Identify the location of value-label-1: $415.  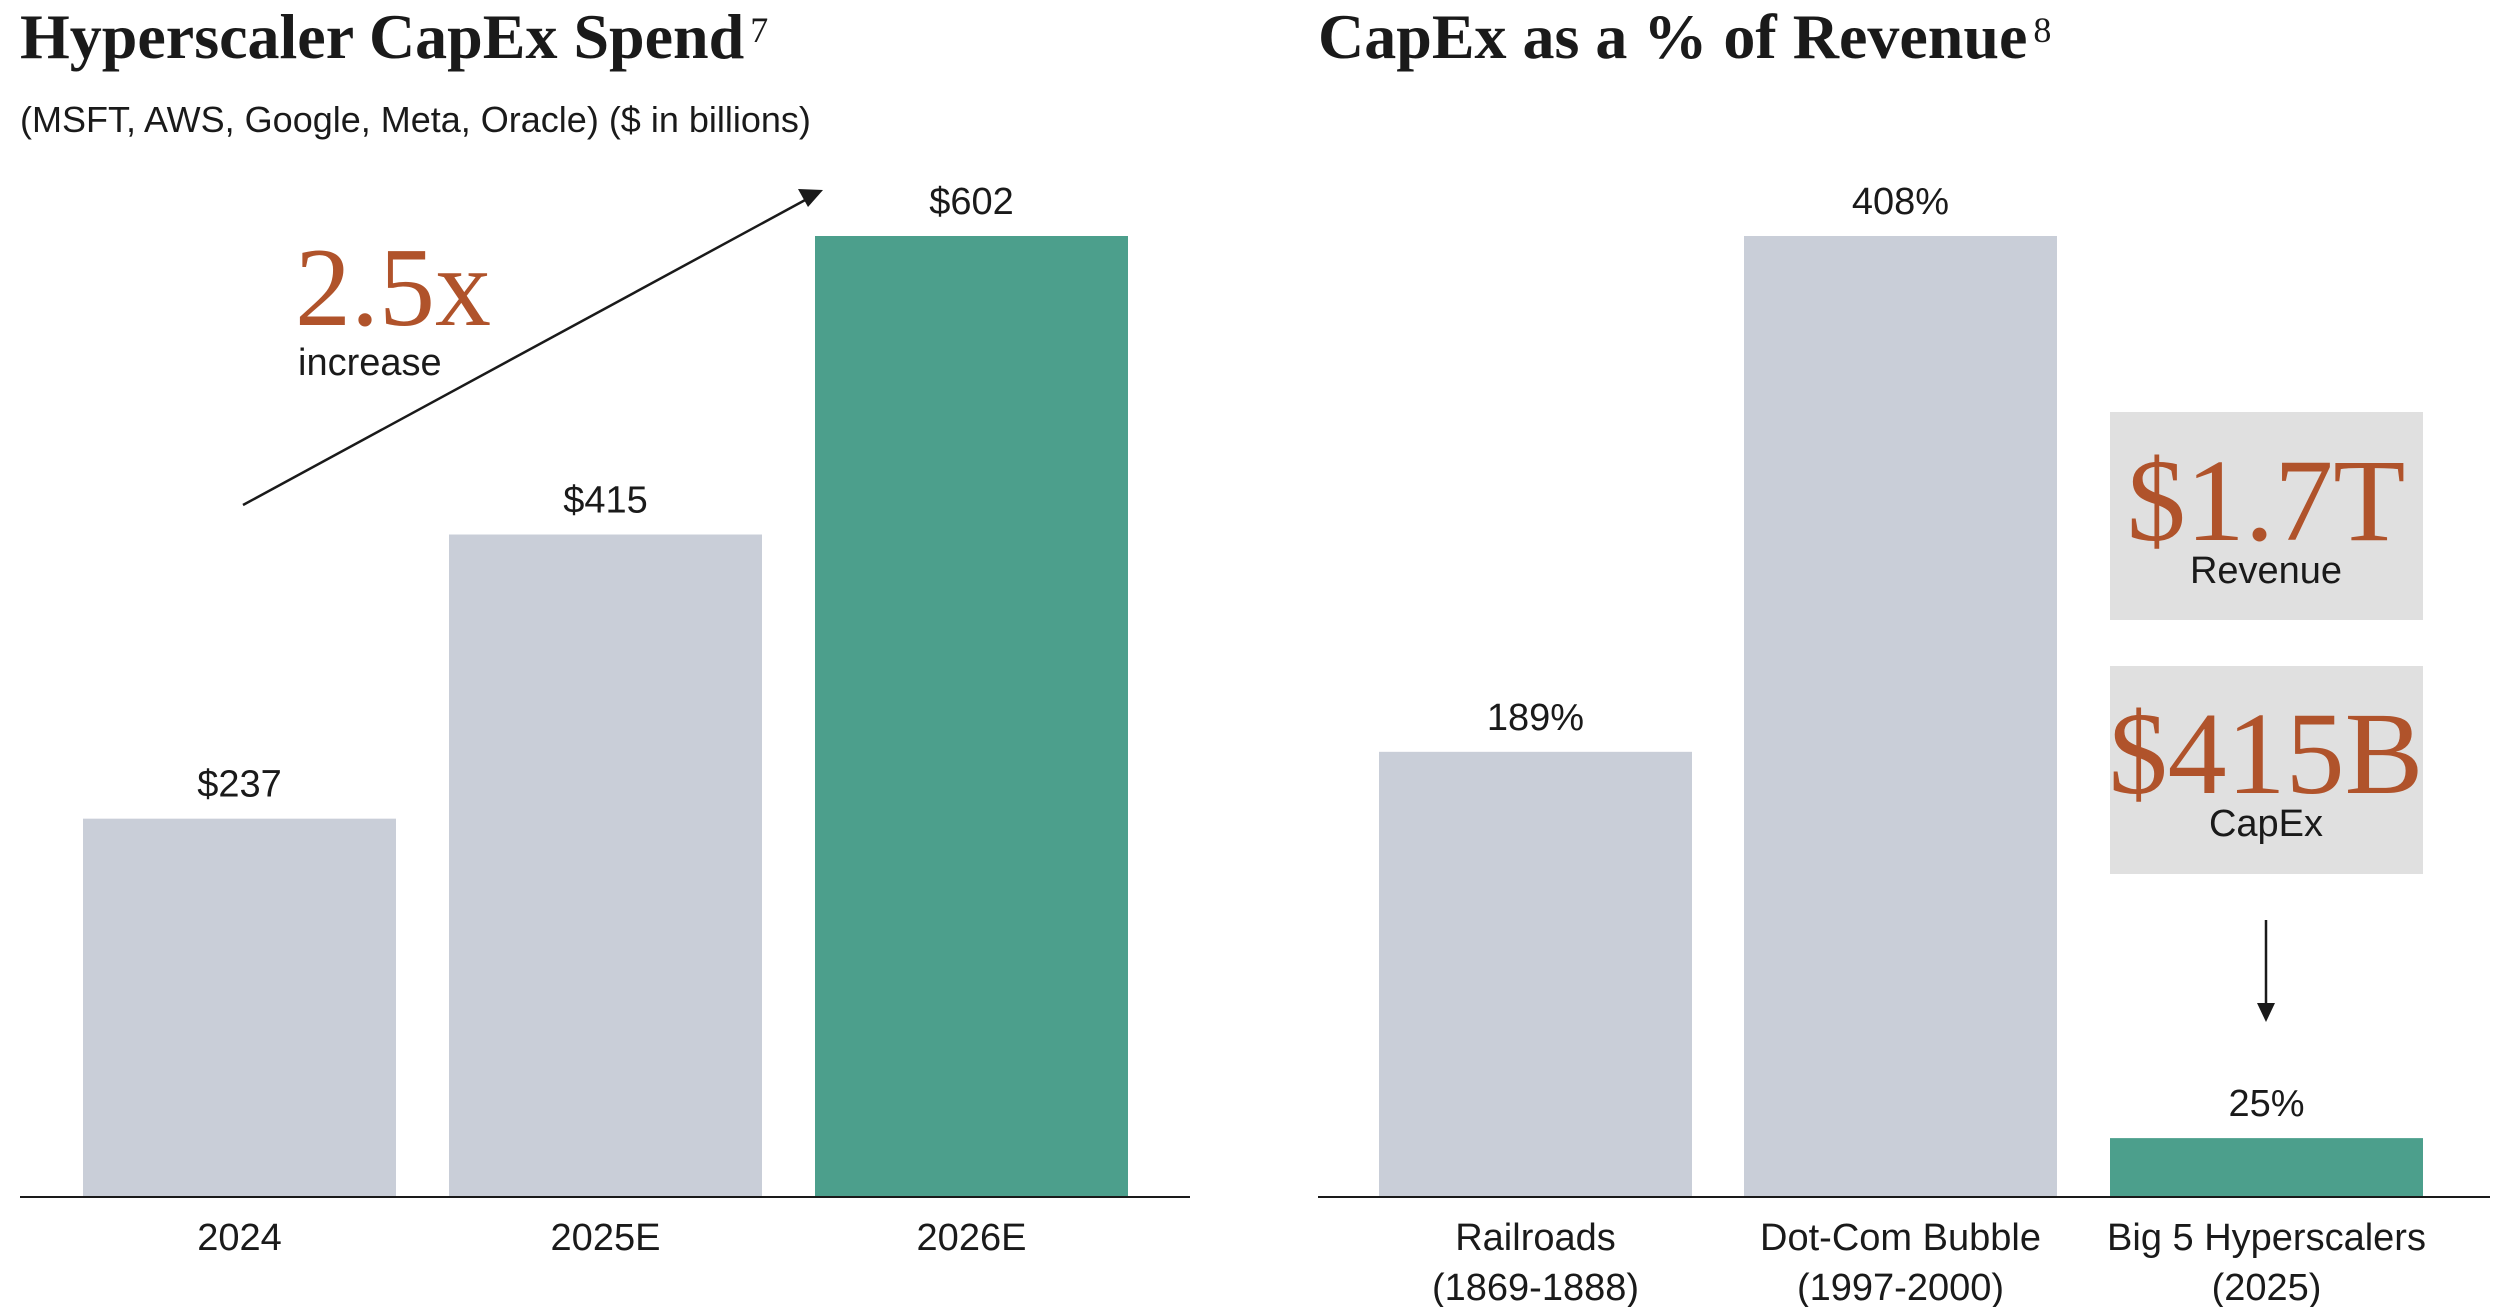
(605, 501).